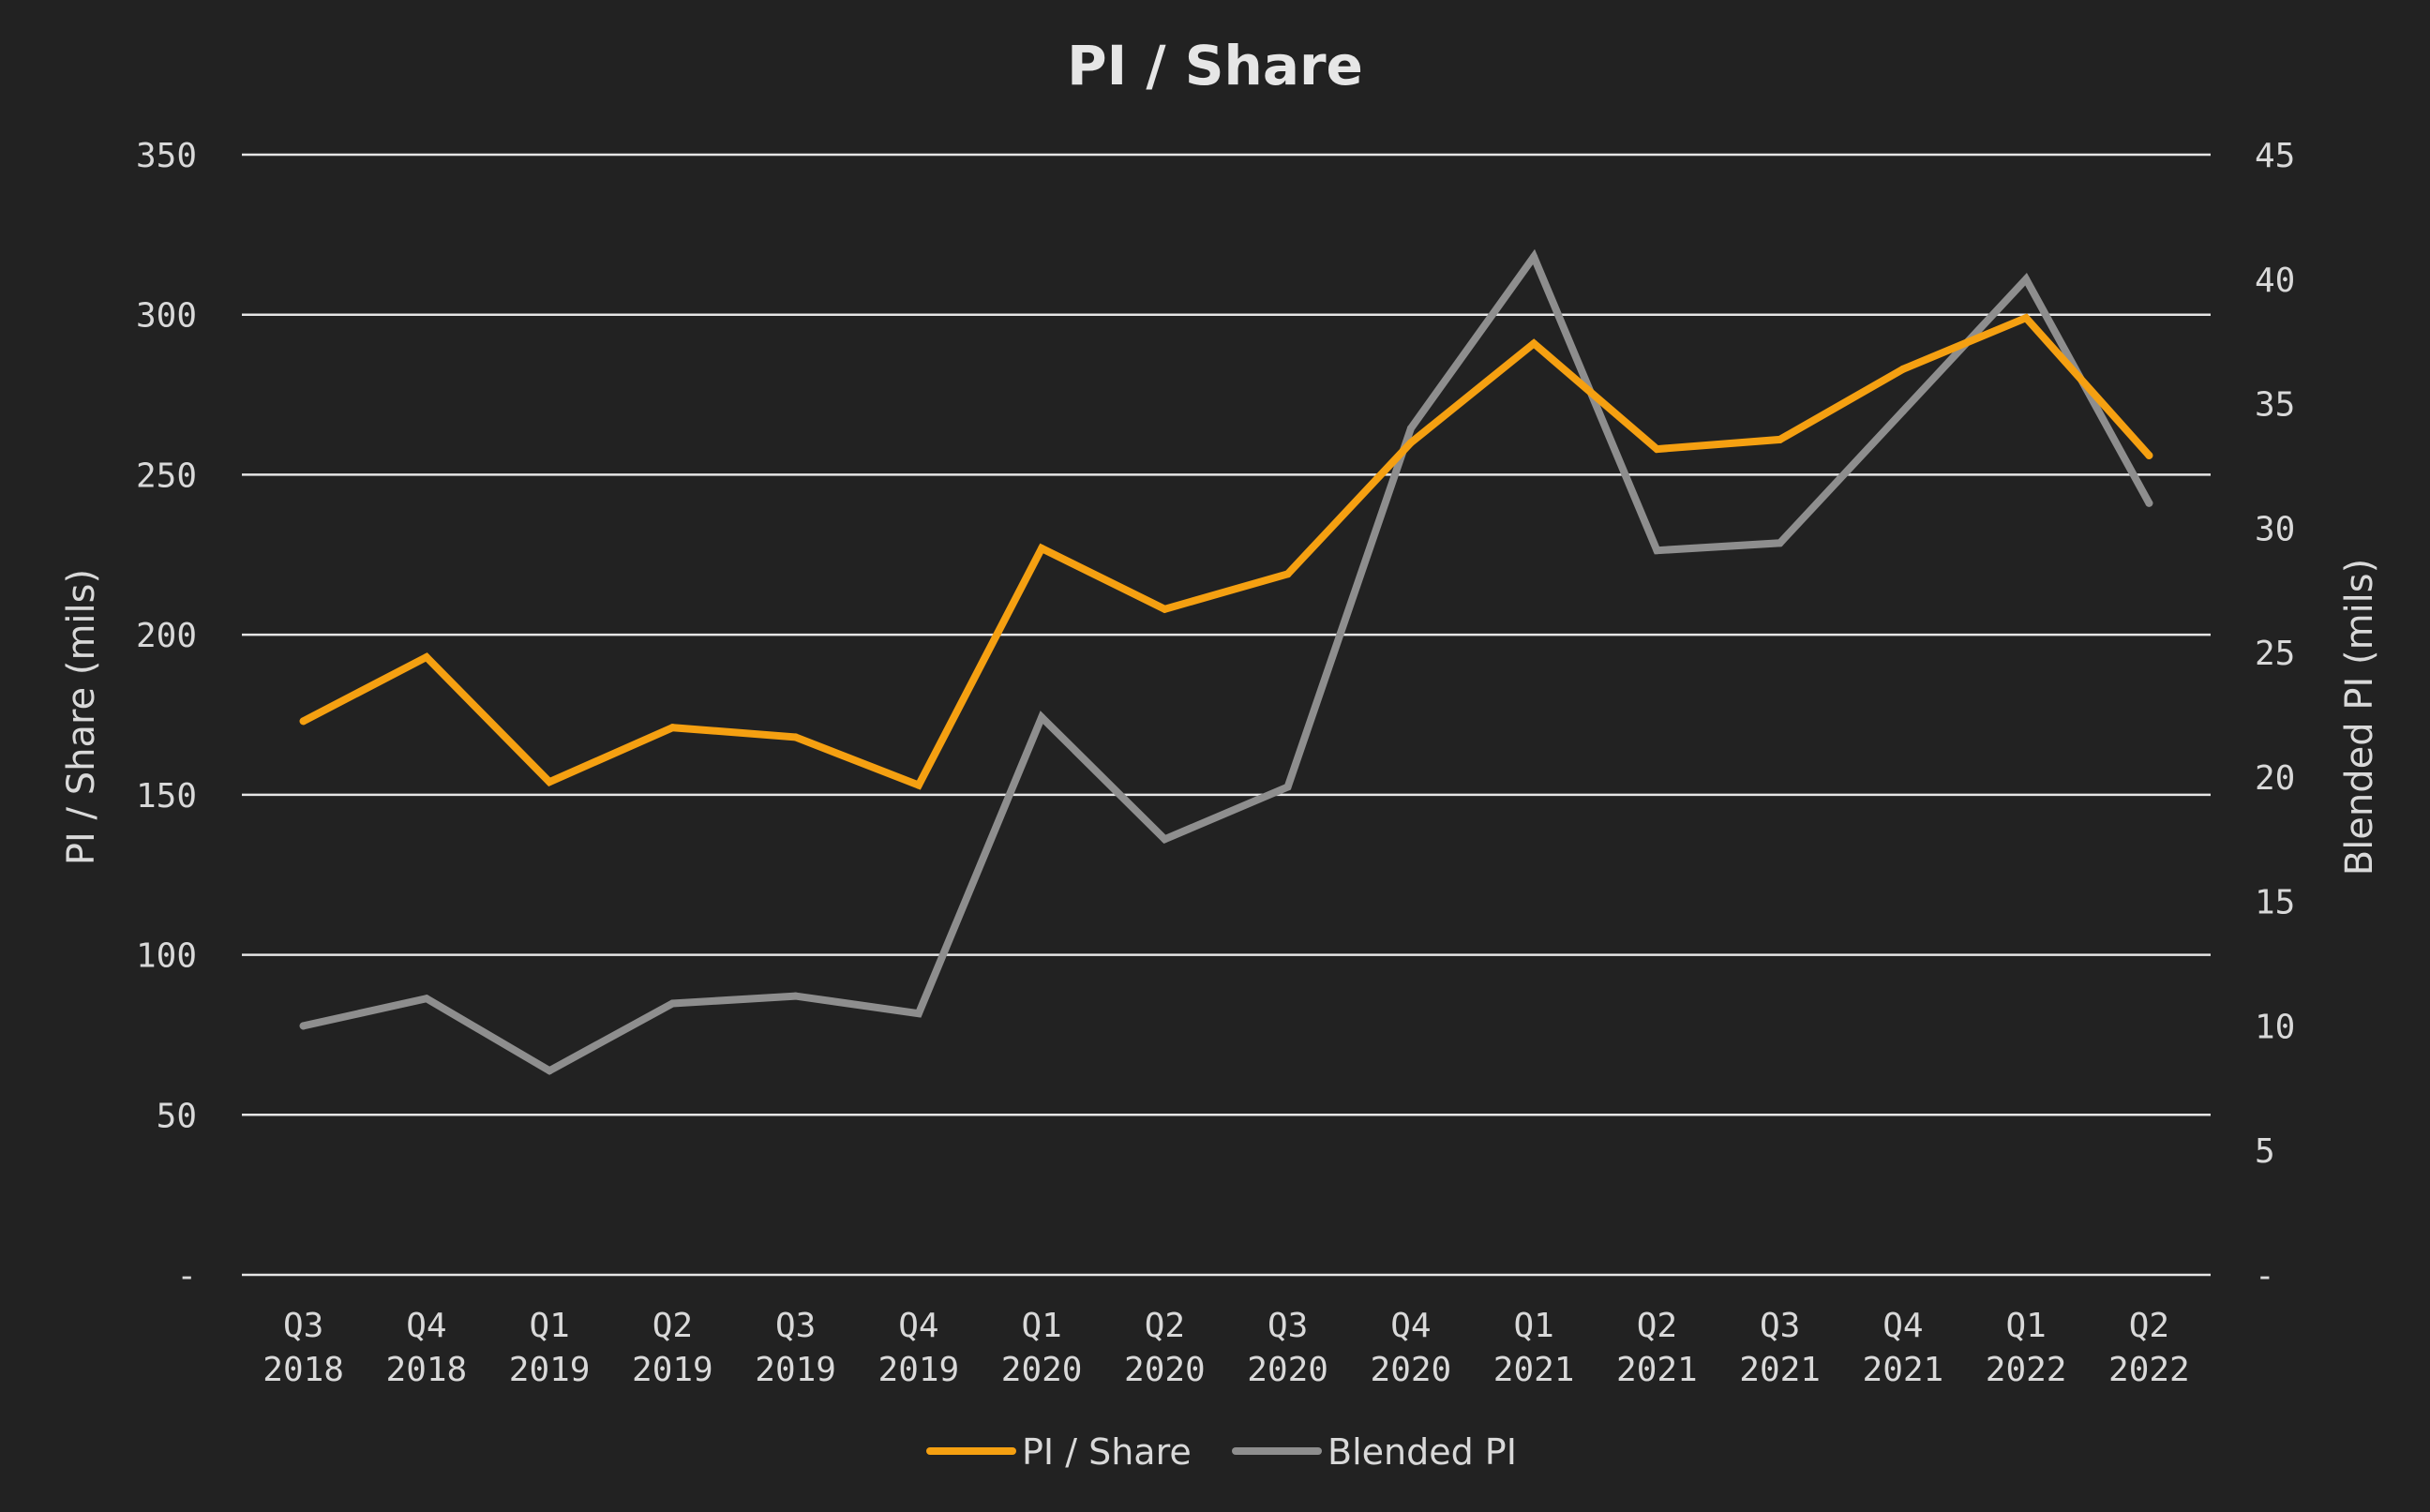 The width and height of the screenshot is (2430, 1512). What do you see at coordinates (550, 1348) in the screenshot?
I see `x-tick-label: Q1 2019` at bounding box center [550, 1348].